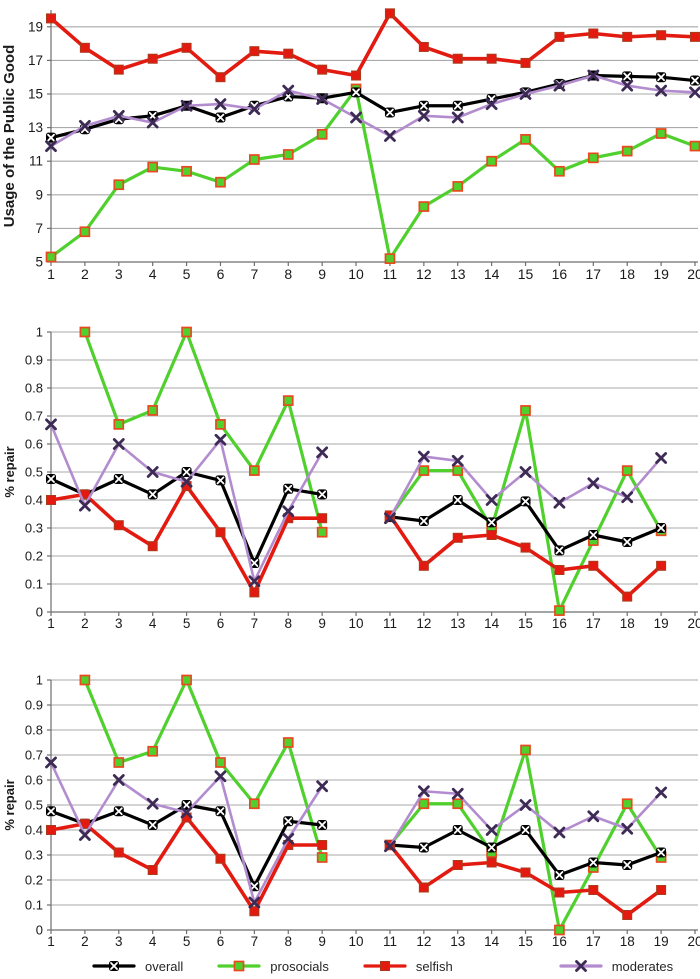  Describe the element at coordinates (408, 966) in the screenshot. I see `legend-item-selfish: selfish` at that location.